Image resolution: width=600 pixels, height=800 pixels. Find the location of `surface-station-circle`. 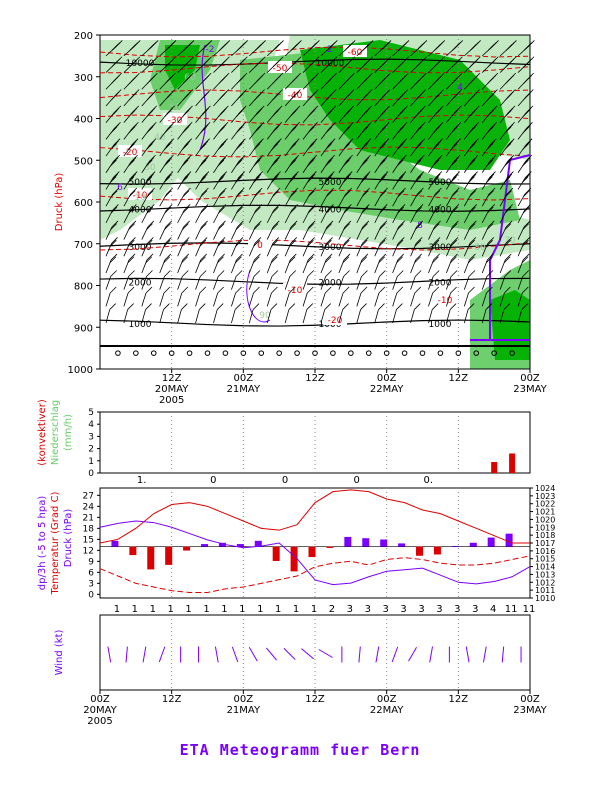

surface-station-circle is located at coordinates (386, 353).